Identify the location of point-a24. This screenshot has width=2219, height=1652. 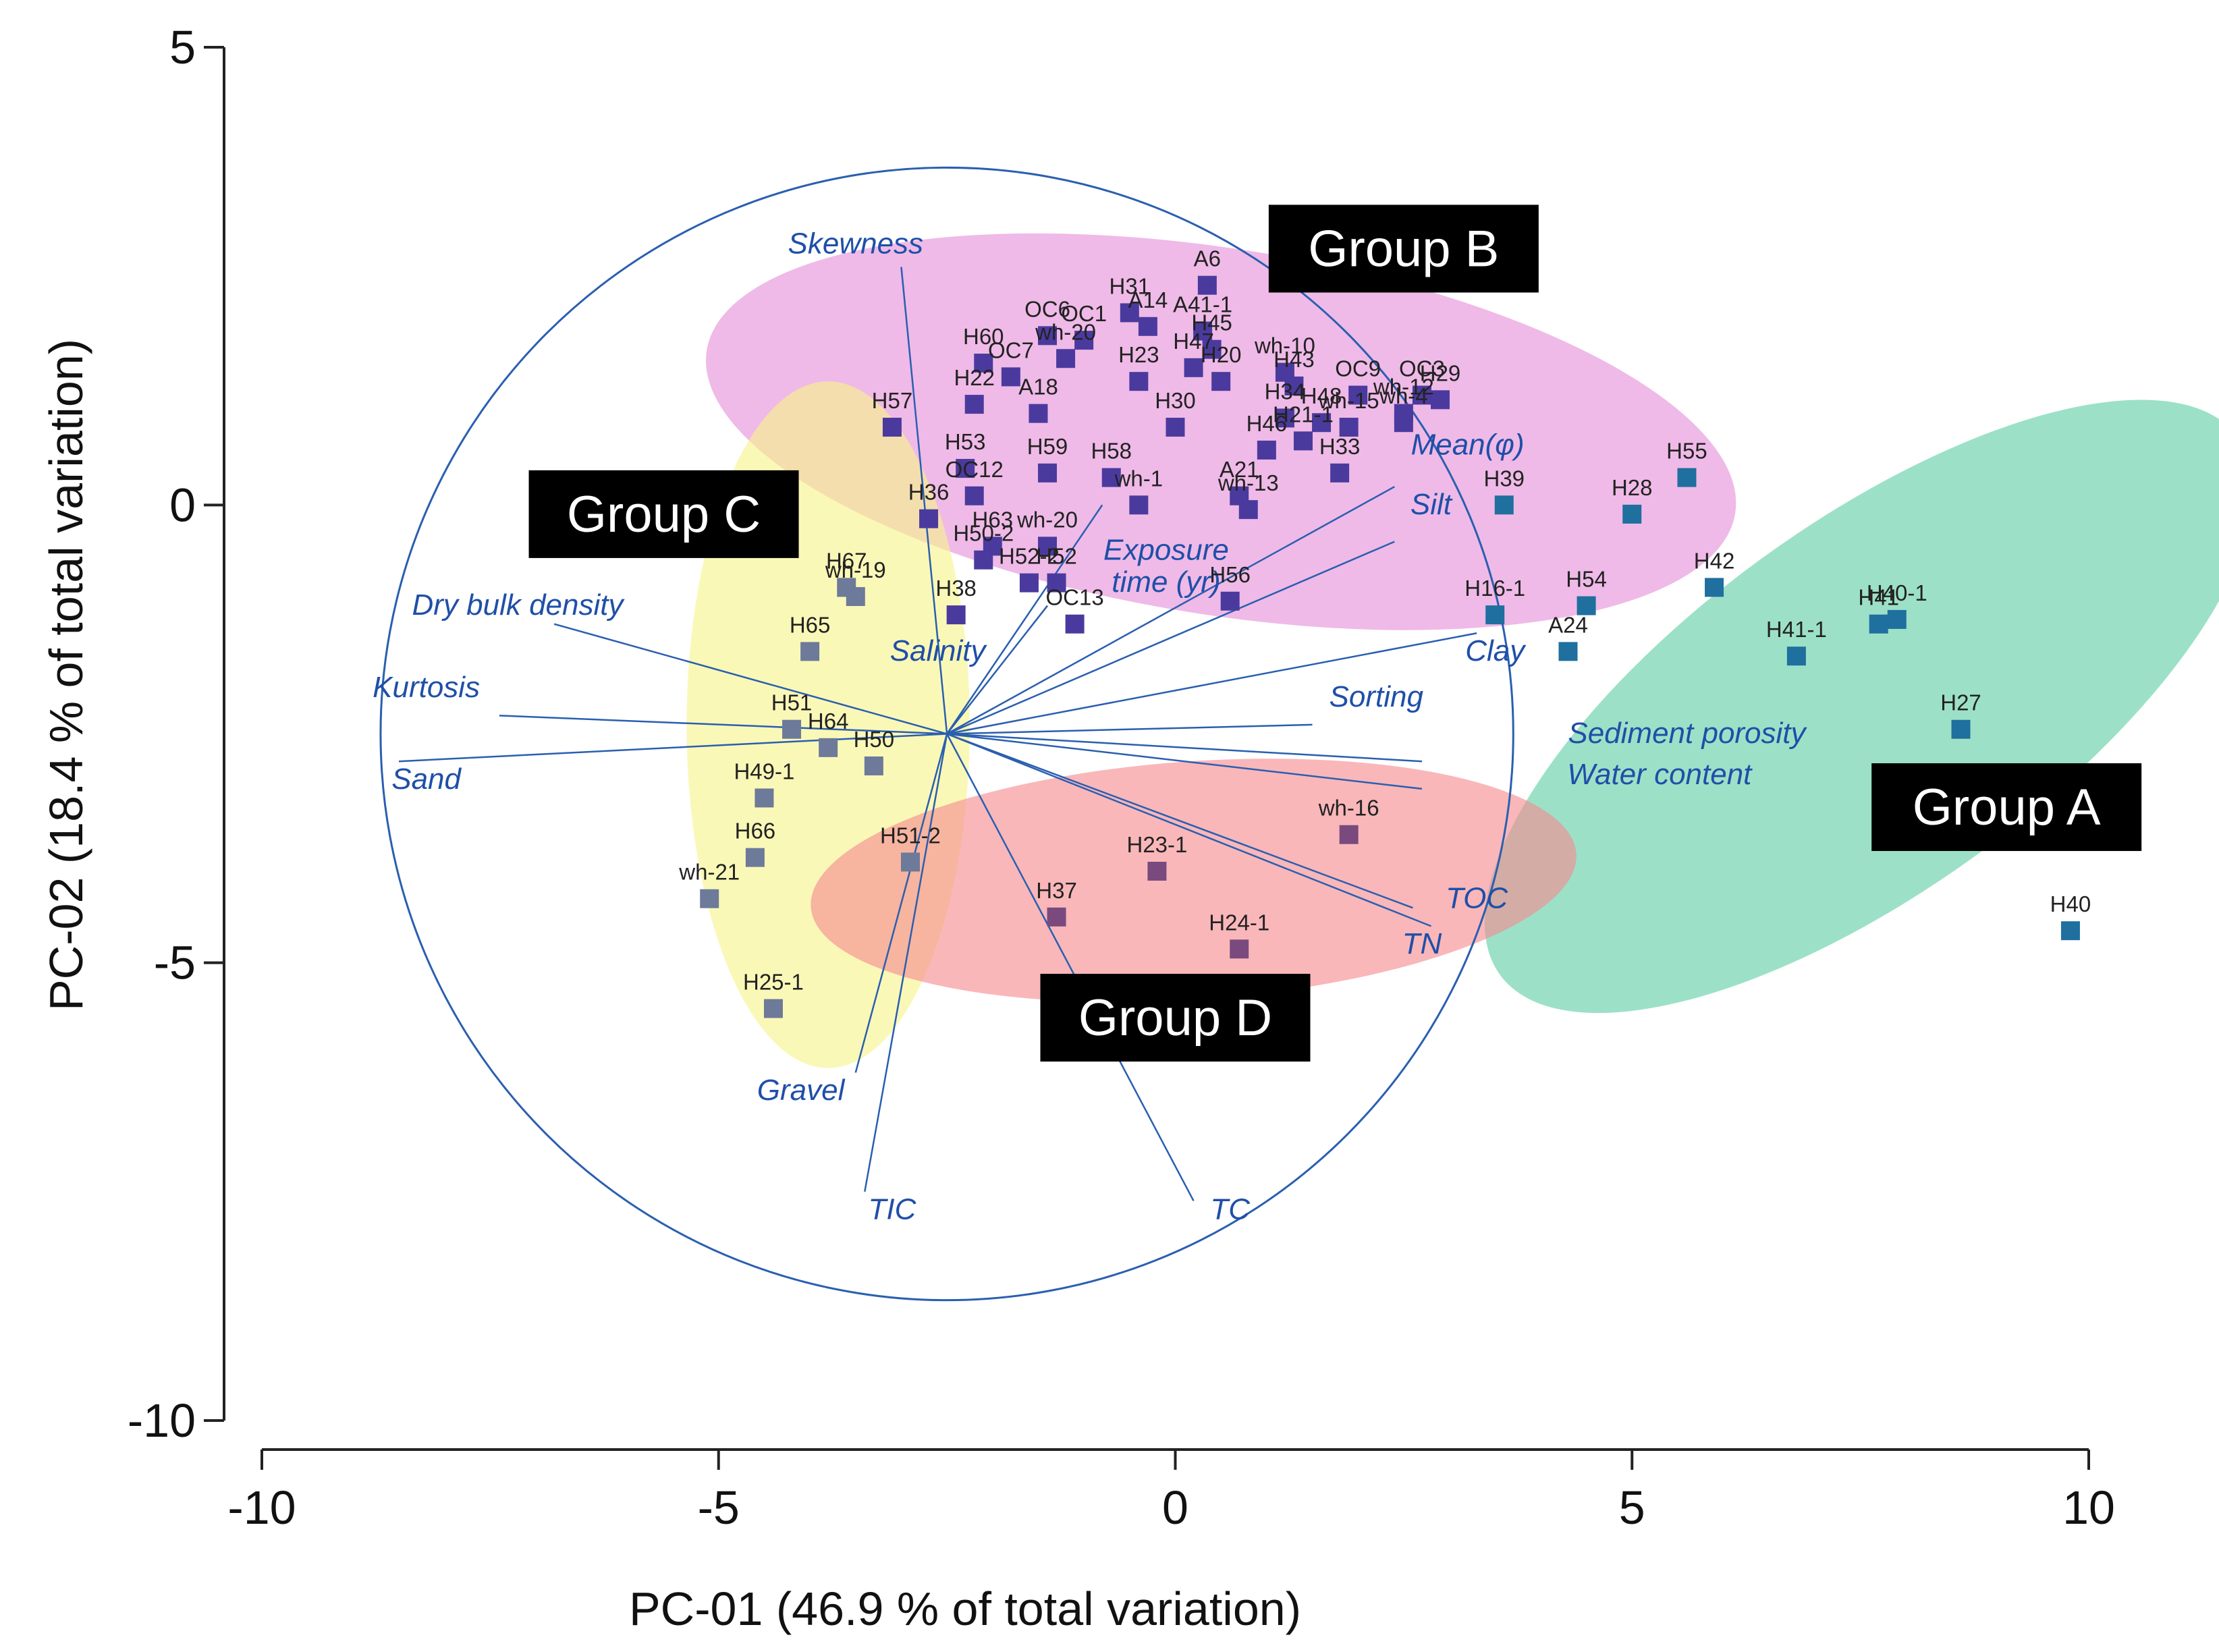
(1568, 651).